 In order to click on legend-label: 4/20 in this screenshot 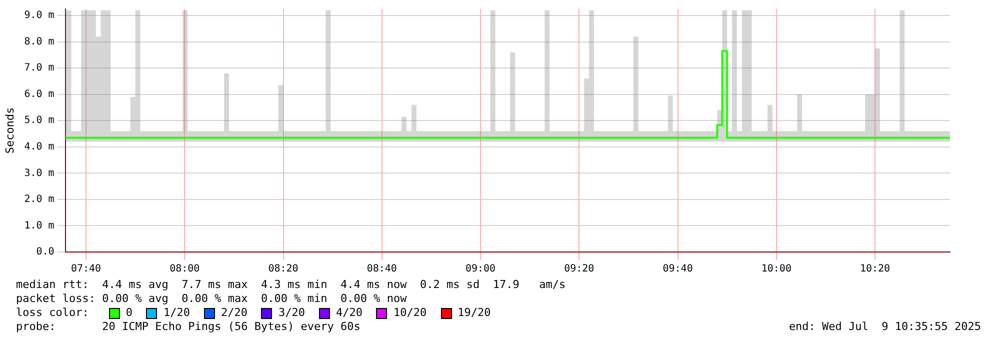, I will do `click(349, 313)`.